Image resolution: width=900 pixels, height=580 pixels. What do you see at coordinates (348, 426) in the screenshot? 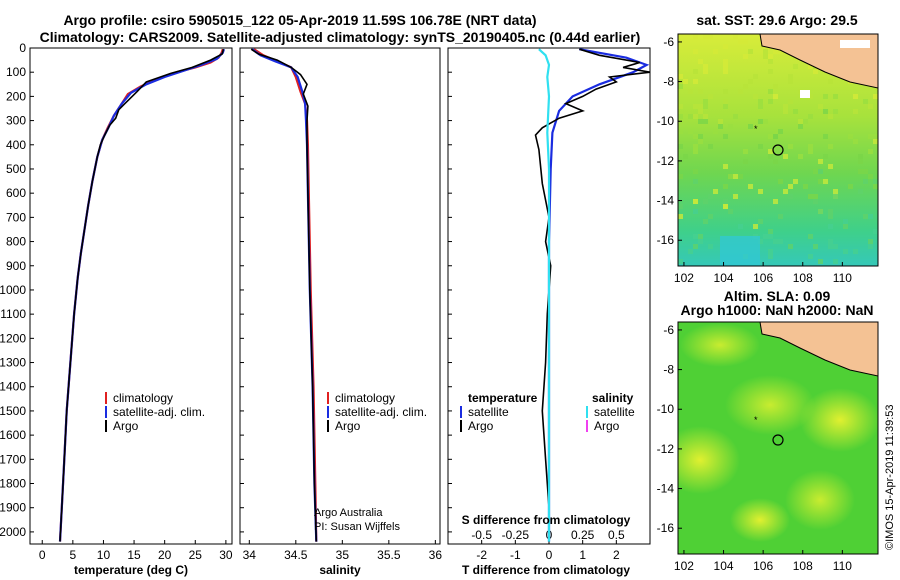
I see `legend-argo-label: Argo` at bounding box center [348, 426].